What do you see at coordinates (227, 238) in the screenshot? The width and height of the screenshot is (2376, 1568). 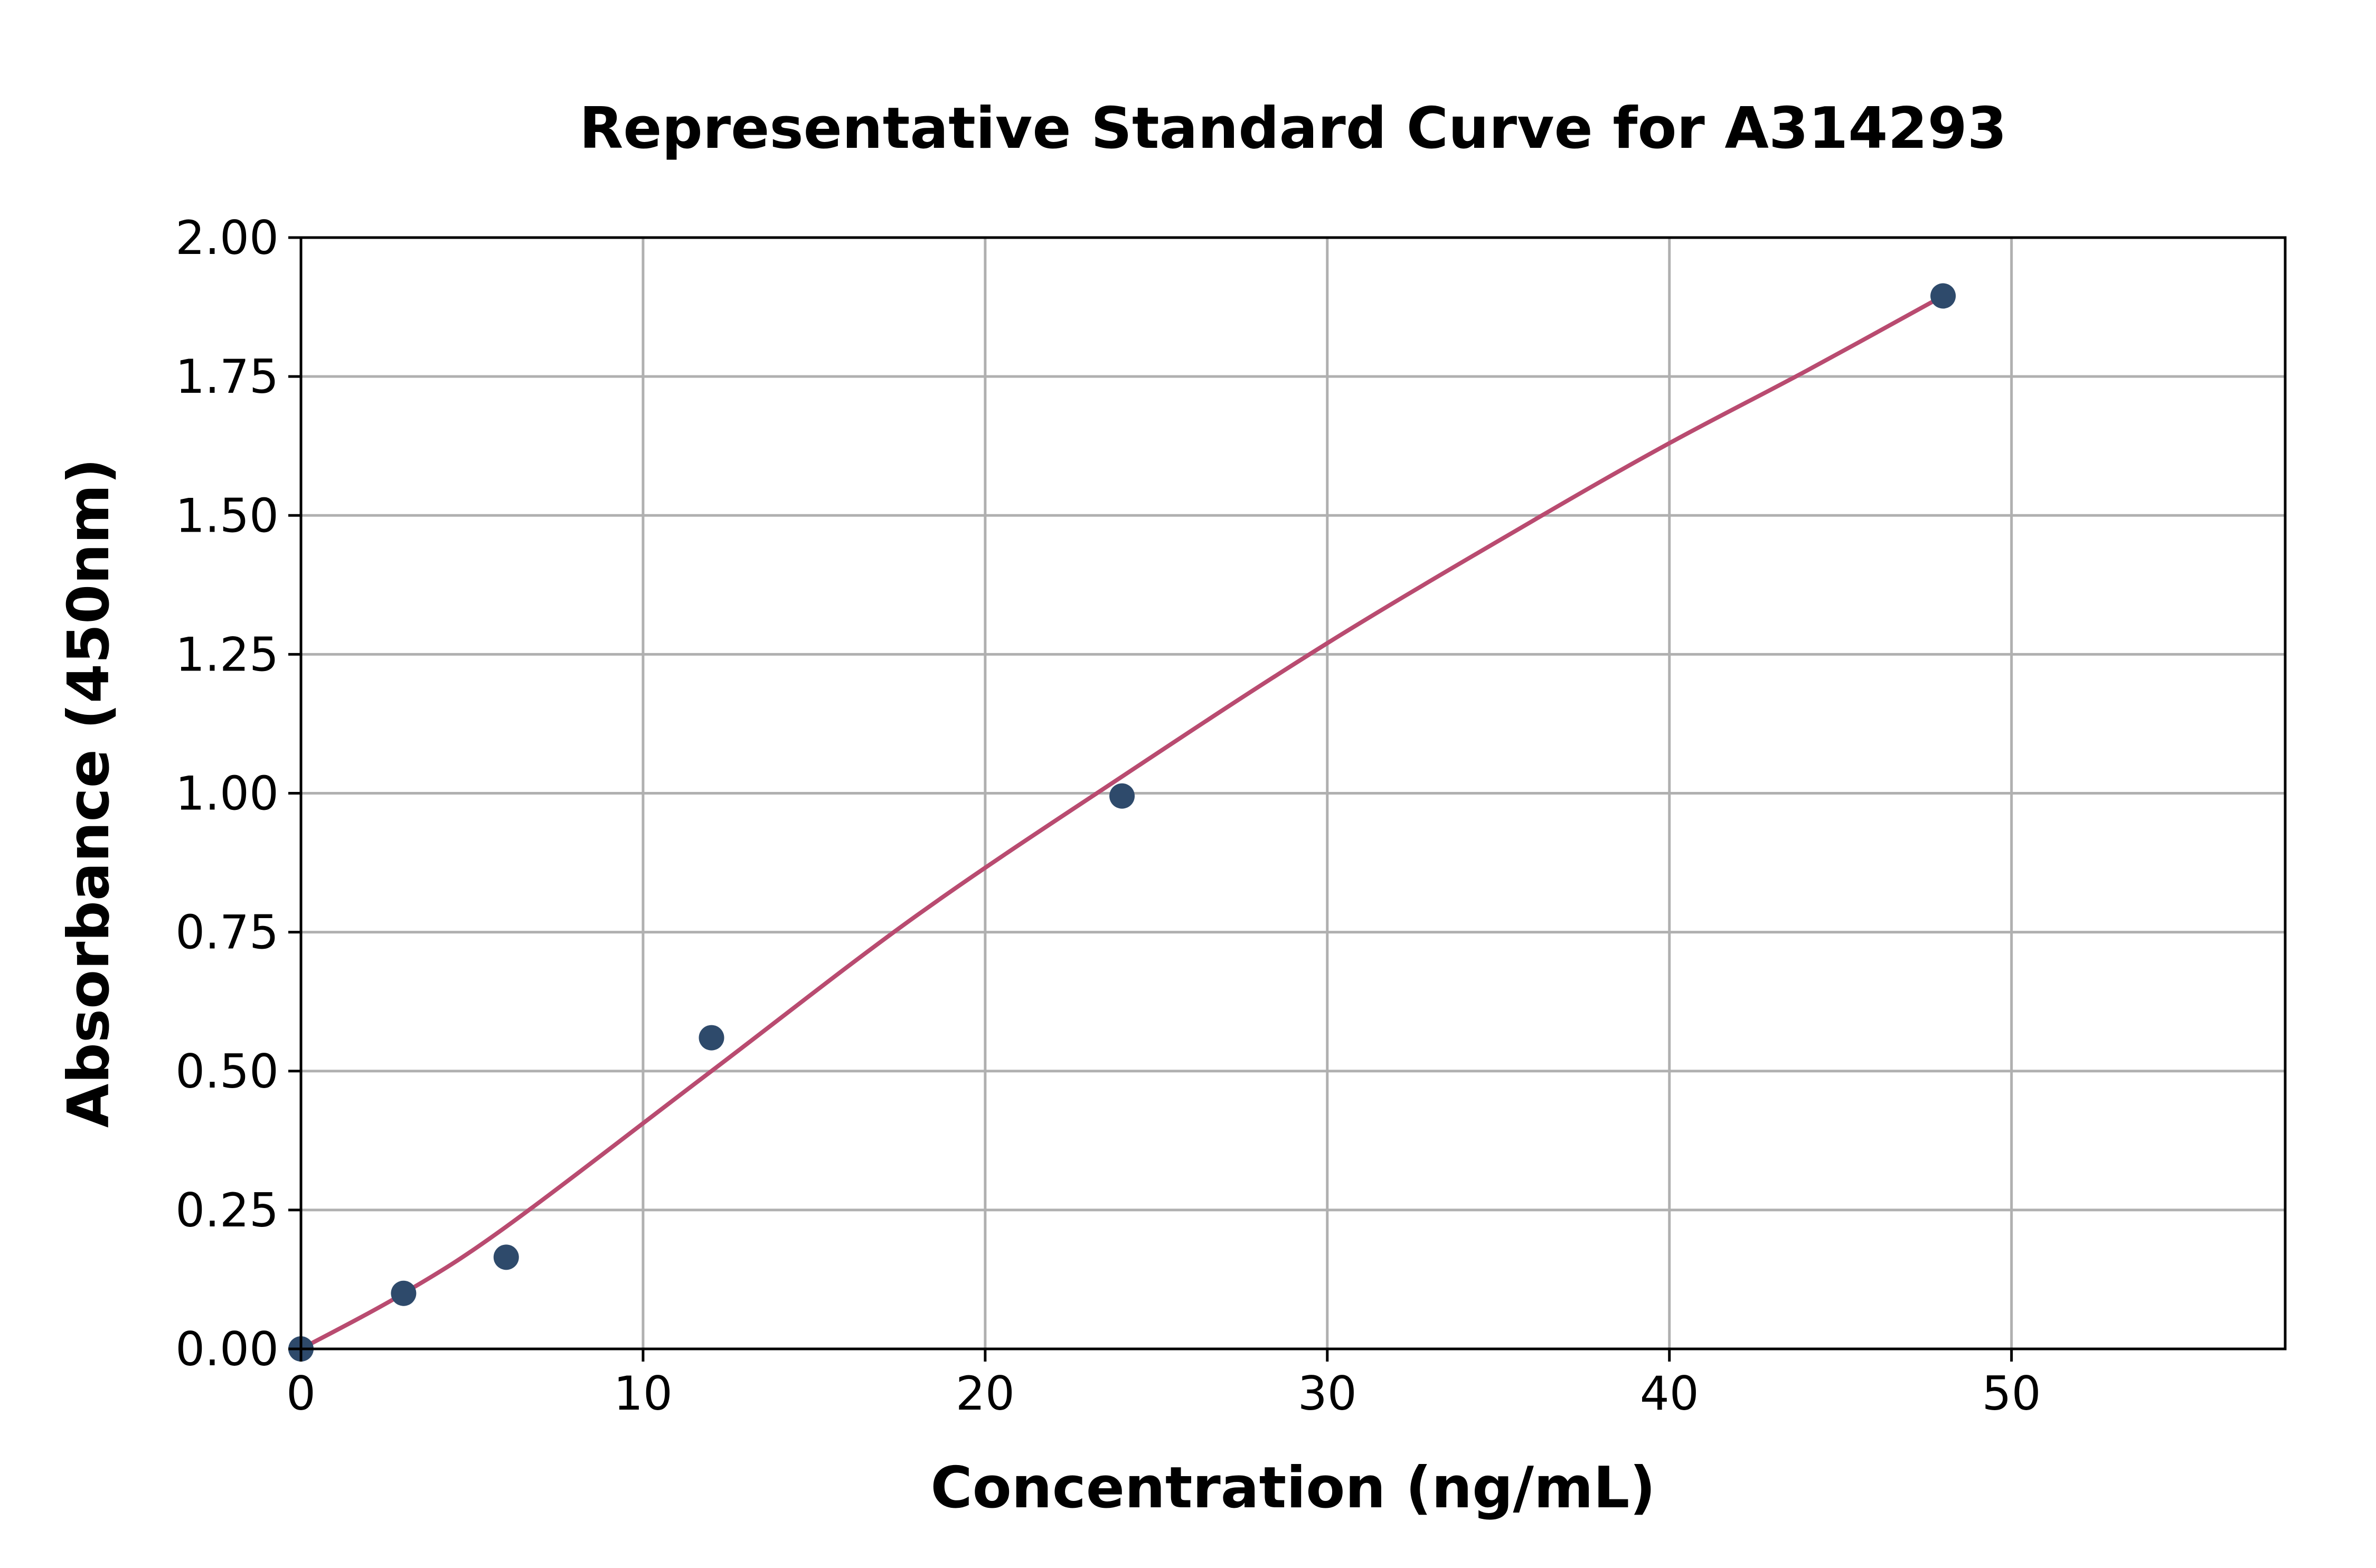 I see `y-tick-label: 2.00` at bounding box center [227, 238].